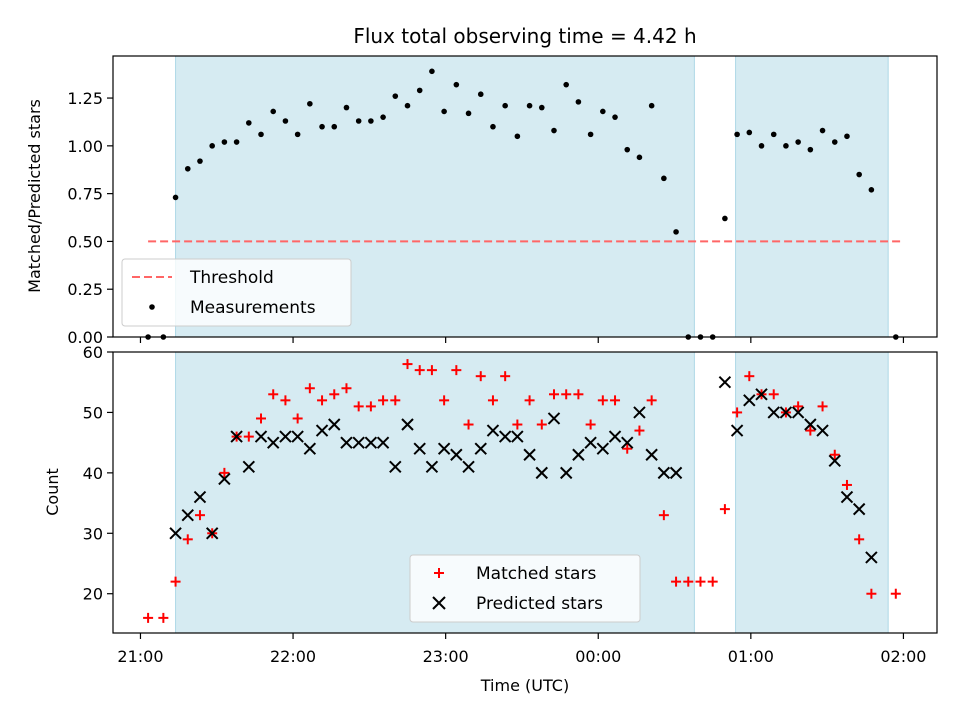 The width and height of the screenshot is (960, 720). What do you see at coordinates (93, 533) in the screenshot?
I see `y-tick-label: 30` at bounding box center [93, 533].